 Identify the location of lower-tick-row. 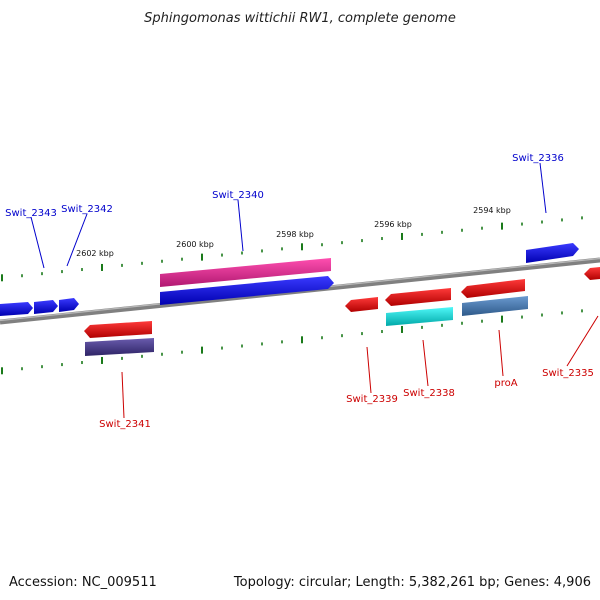
(292, 342).